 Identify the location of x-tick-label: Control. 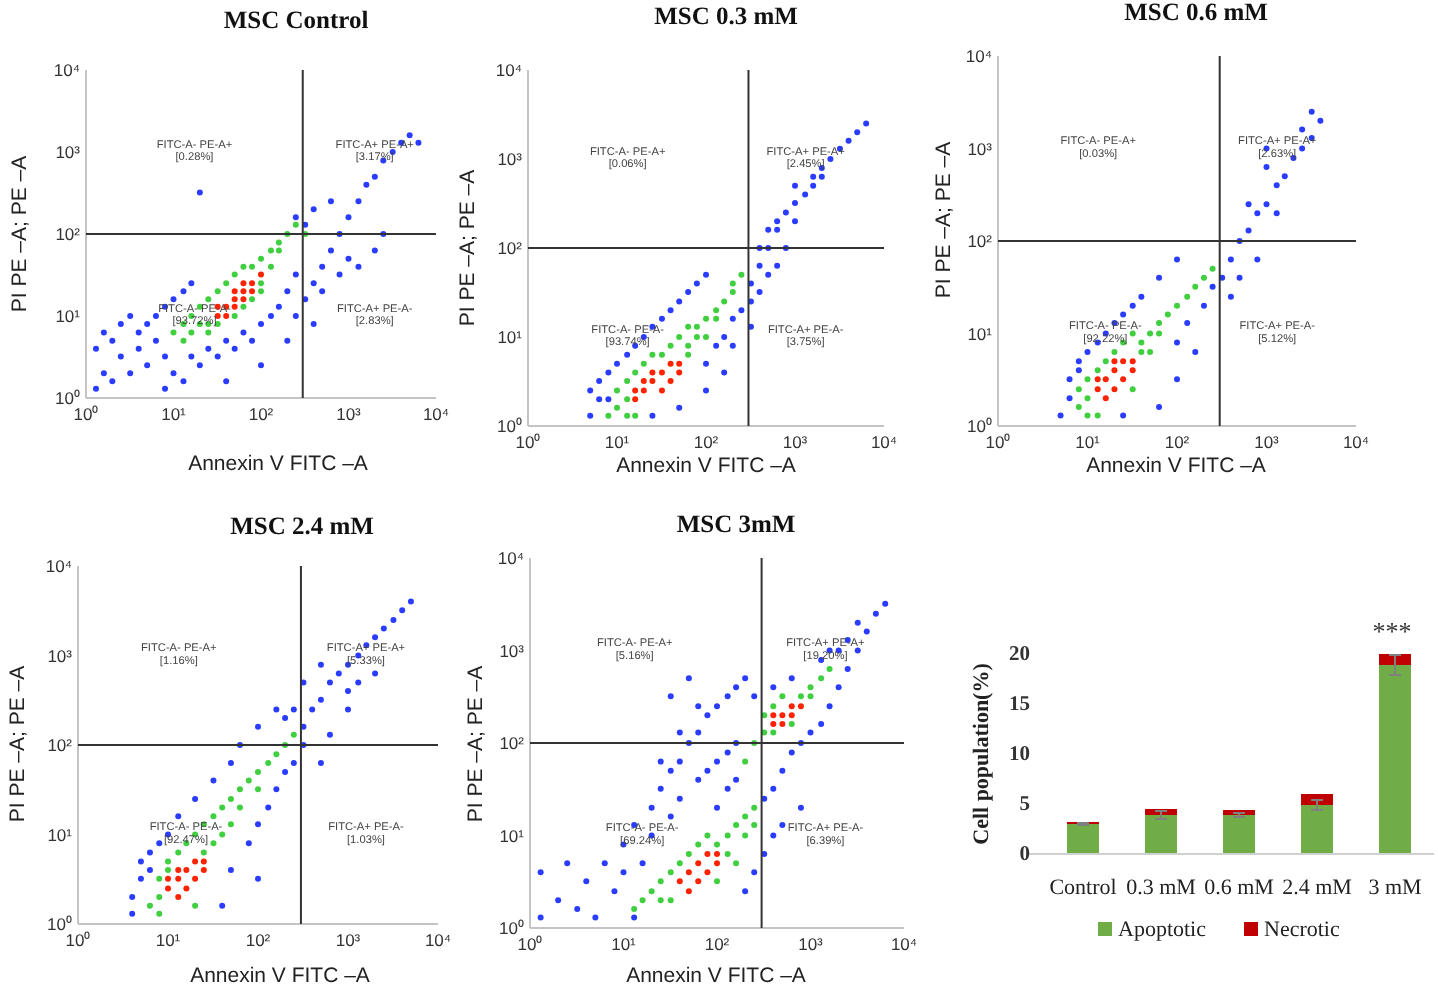
(1083, 888).